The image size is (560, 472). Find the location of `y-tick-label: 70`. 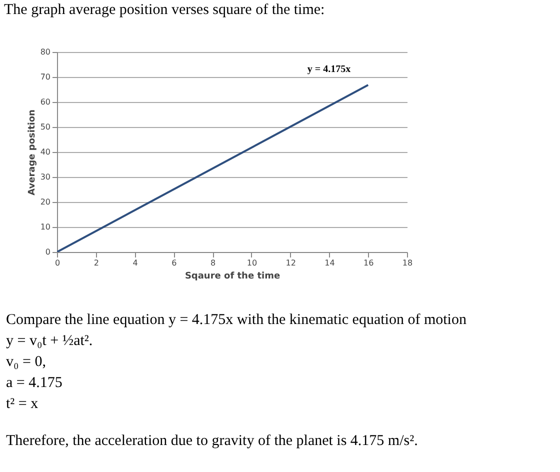

y-tick-label: 70 is located at coordinates (45, 77).